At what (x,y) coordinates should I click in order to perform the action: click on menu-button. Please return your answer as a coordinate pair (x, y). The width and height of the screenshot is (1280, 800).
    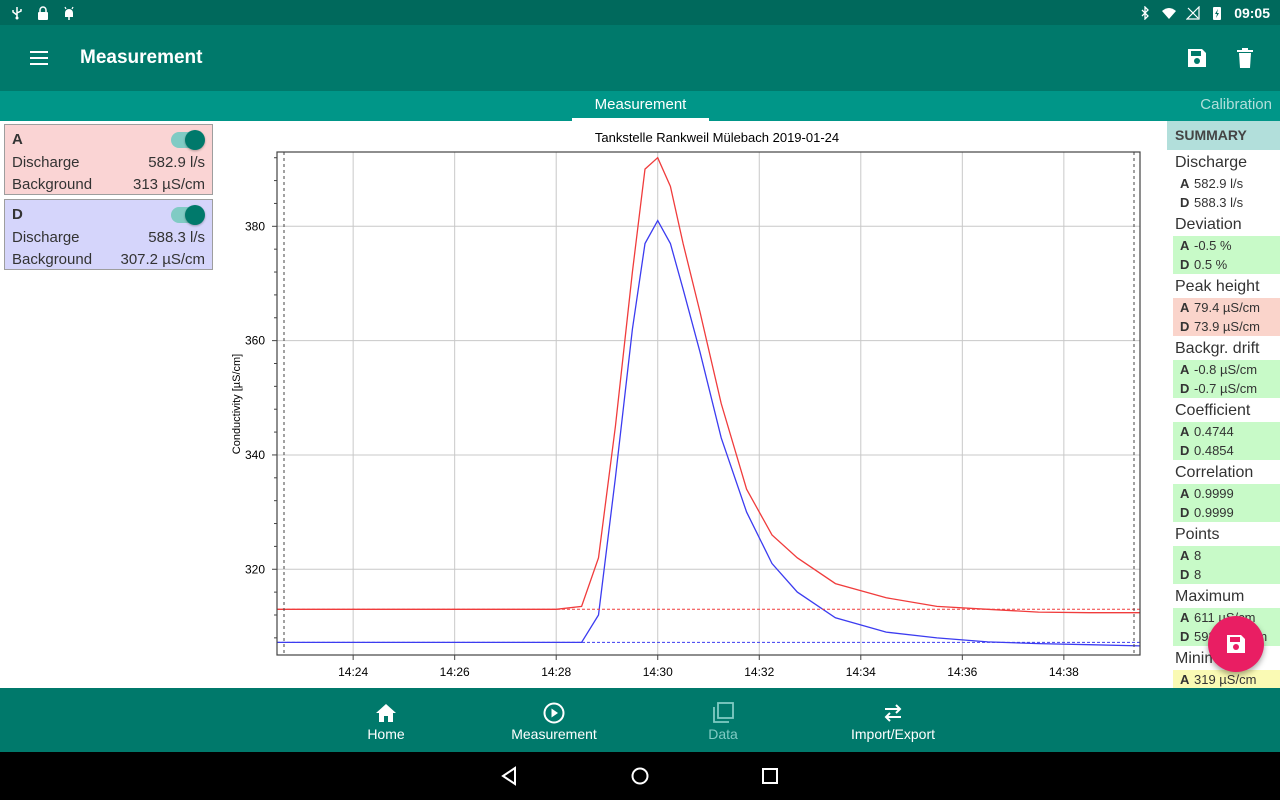
    Looking at the image, I should click on (40, 58).